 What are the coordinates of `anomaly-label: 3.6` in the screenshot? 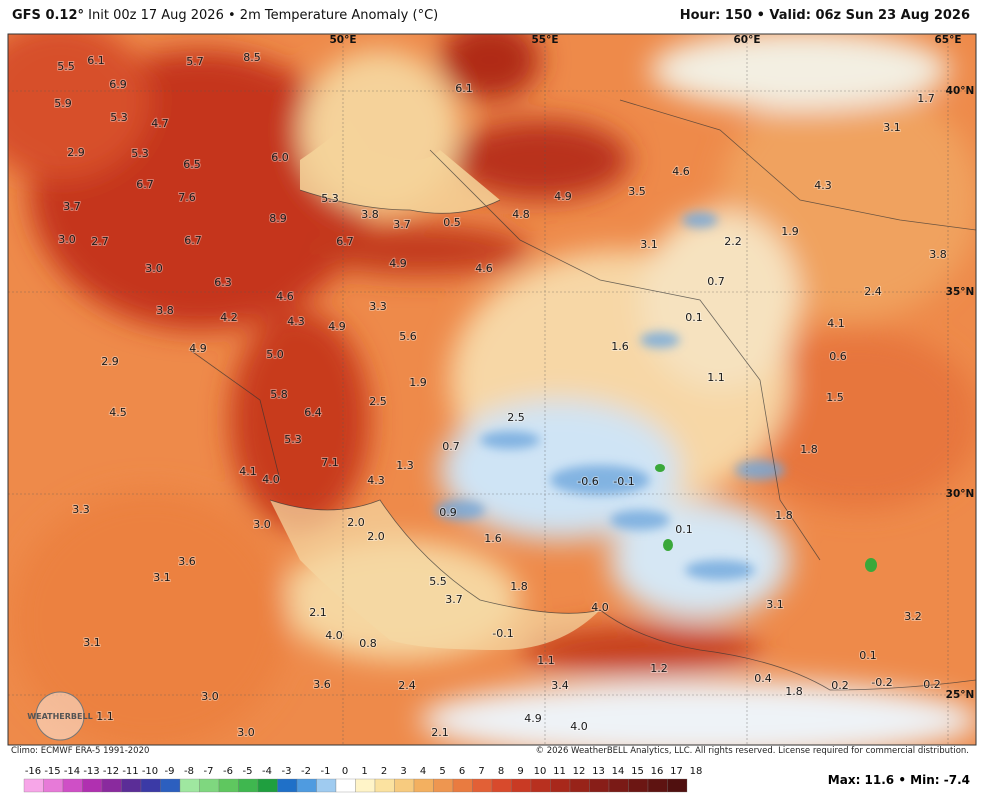 It's located at (322, 684).